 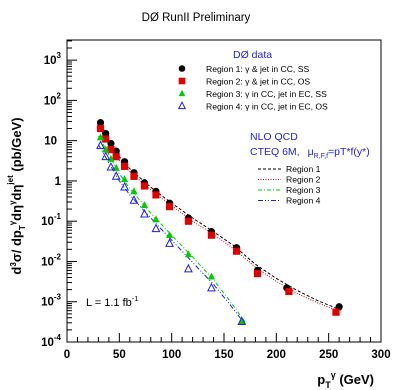 What do you see at coordinates (51, 341) in the screenshot?
I see `y-tick-label: 10⁻⁴` at bounding box center [51, 341].